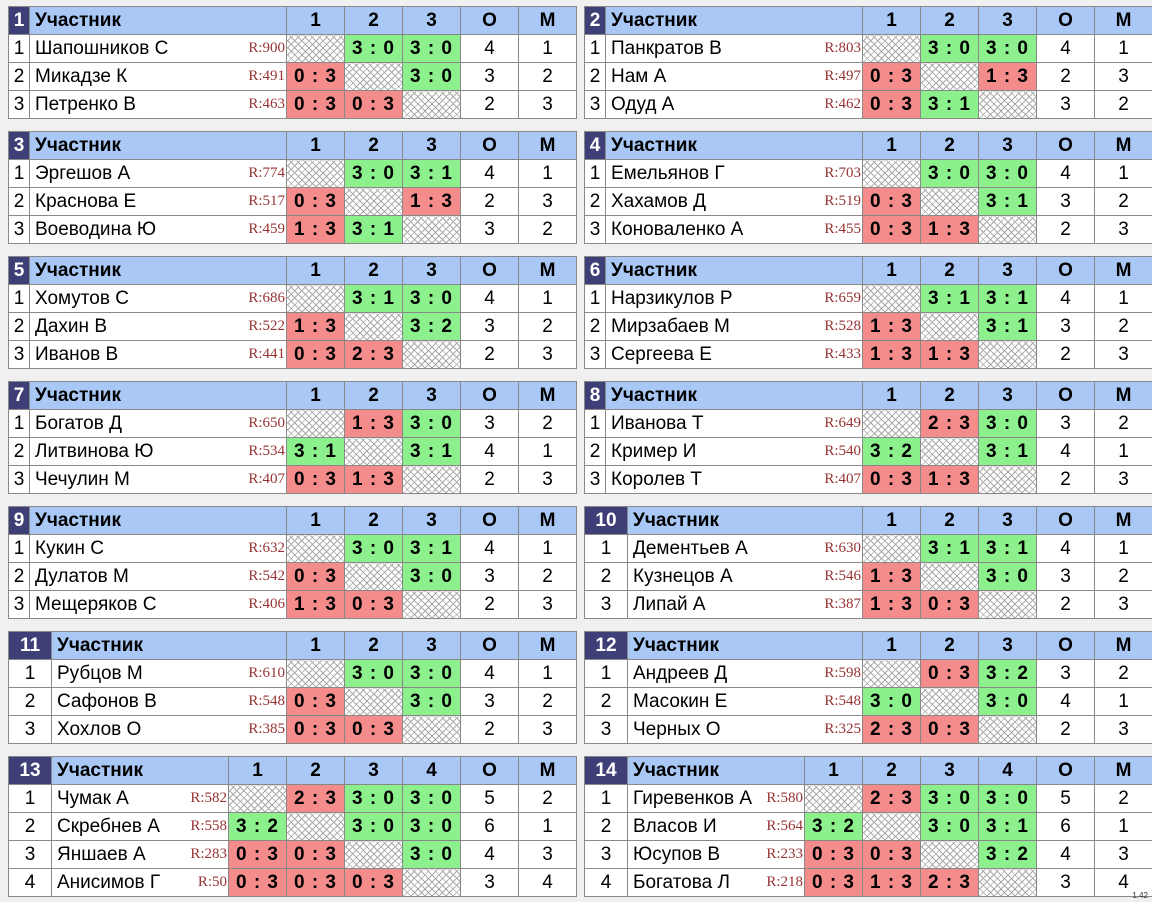  What do you see at coordinates (839, 173) in the screenshot?
I see `player-rating: R:703` at bounding box center [839, 173].